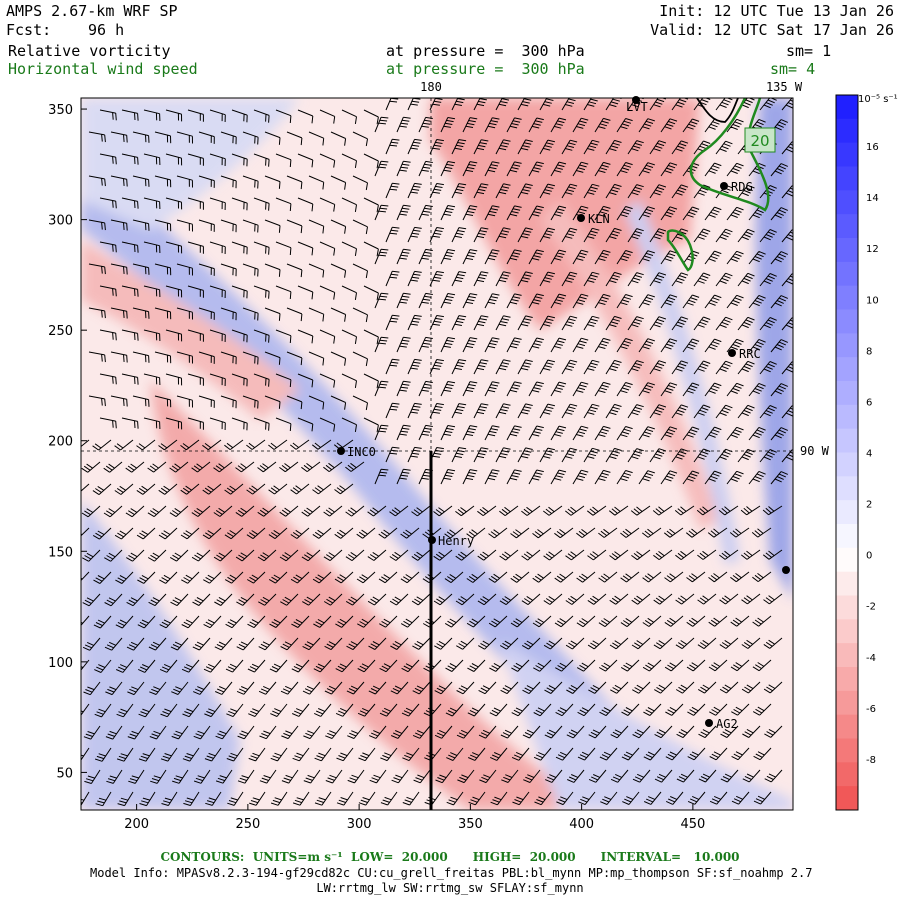  What do you see at coordinates (871, 607) in the screenshot?
I see `colorbar-label: -2` at bounding box center [871, 607].